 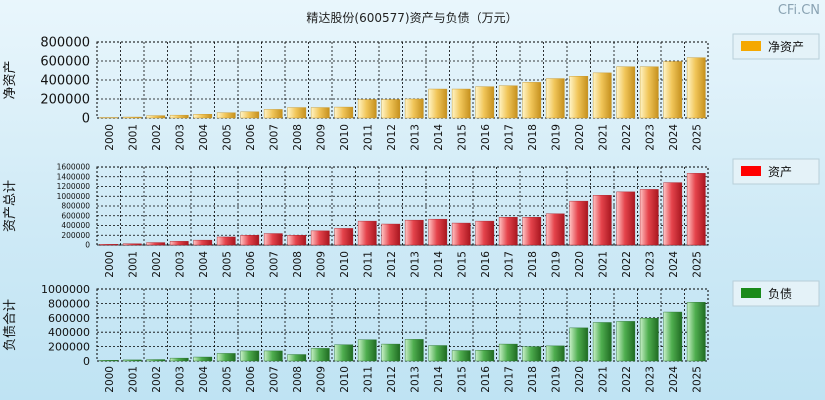 What do you see at coordinates (461, 234) in the screenshot?
I see `bar-total-assets-2015` at bounding box center [461, 234].